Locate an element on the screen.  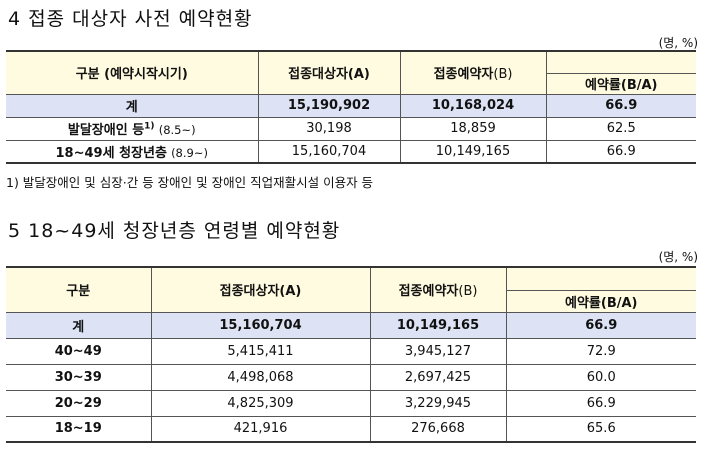
row-label-date: (8.5~) is located at coordinates (177, 130).